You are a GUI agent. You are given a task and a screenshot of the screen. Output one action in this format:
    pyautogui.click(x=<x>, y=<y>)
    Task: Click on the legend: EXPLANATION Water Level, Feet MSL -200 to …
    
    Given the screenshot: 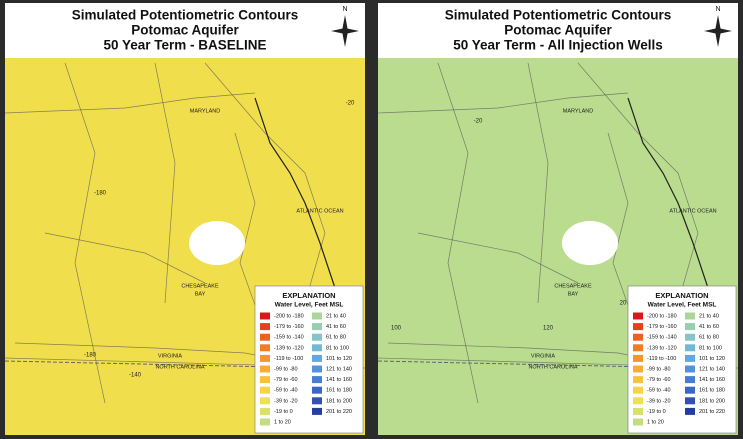 What is the action you would take?
    pyautogui.click(x=309, y=359)
    